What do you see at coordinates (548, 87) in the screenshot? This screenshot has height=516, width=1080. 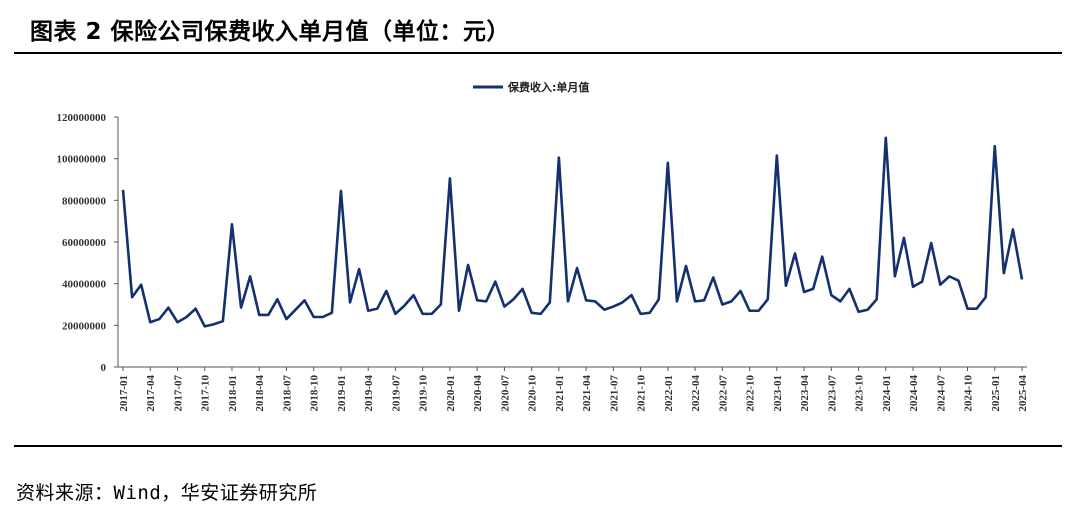 I see `legend-label: 保费收入:单月值` at bounding box center [548, 87].